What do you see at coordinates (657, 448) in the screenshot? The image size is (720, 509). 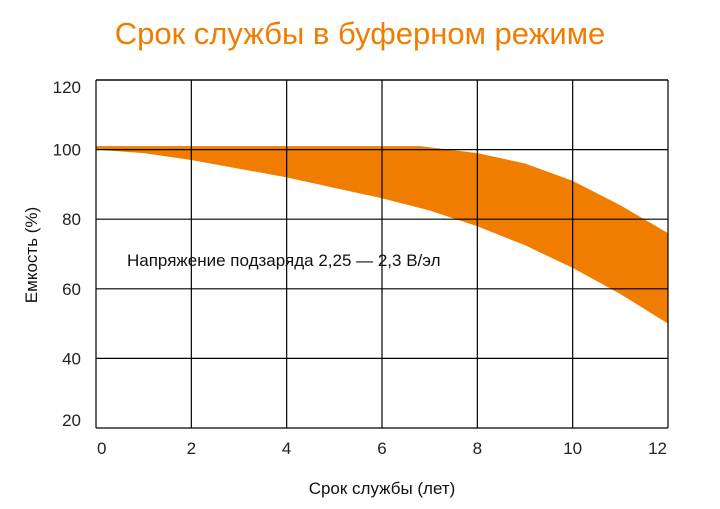 I see `x-tick-label: 12` at bounding box center [657, 448].